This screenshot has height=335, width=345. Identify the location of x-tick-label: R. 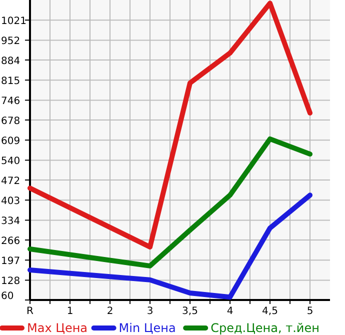
(30, 311).